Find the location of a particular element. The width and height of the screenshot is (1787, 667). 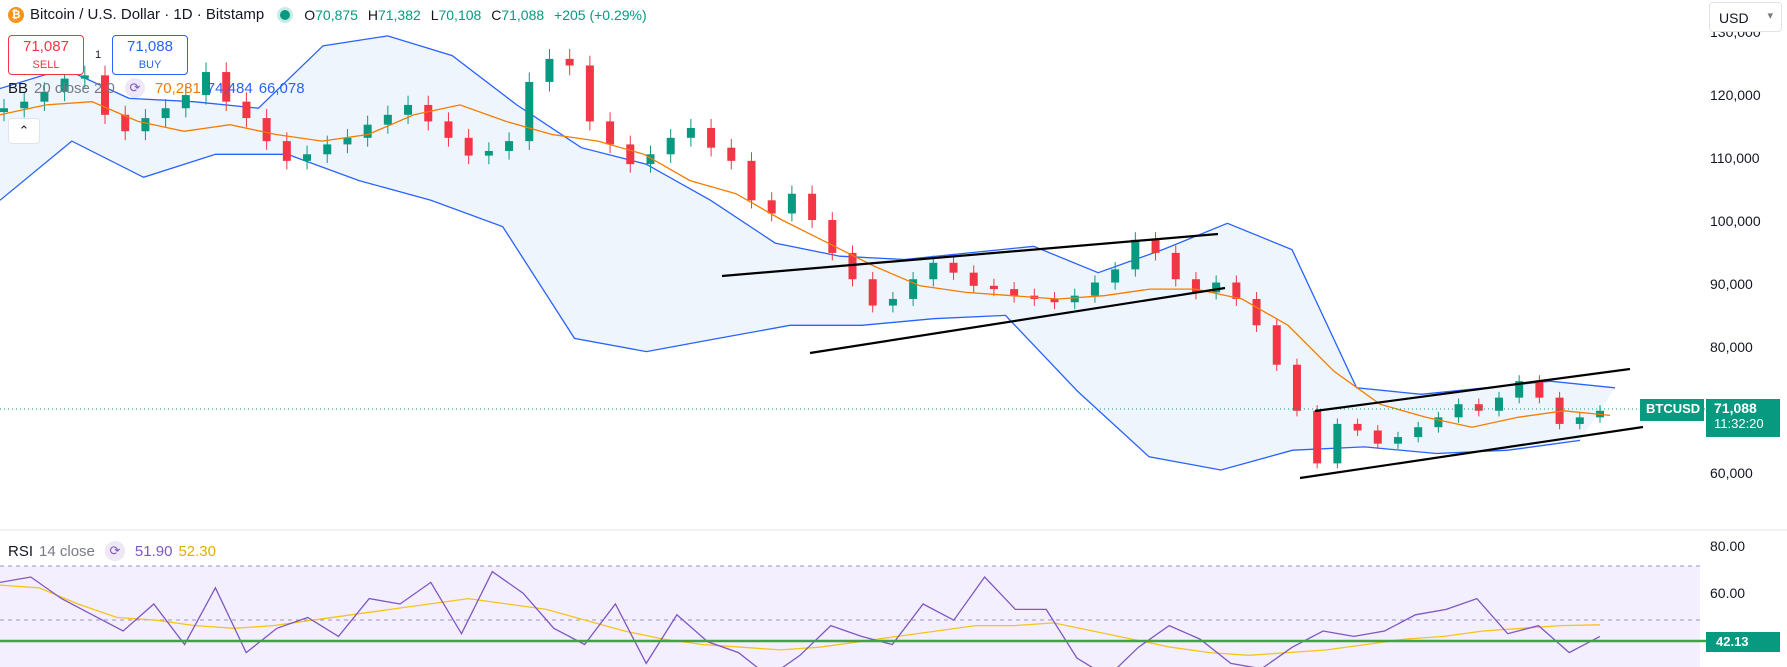

rsi-line is located at coordinates (800, 618).